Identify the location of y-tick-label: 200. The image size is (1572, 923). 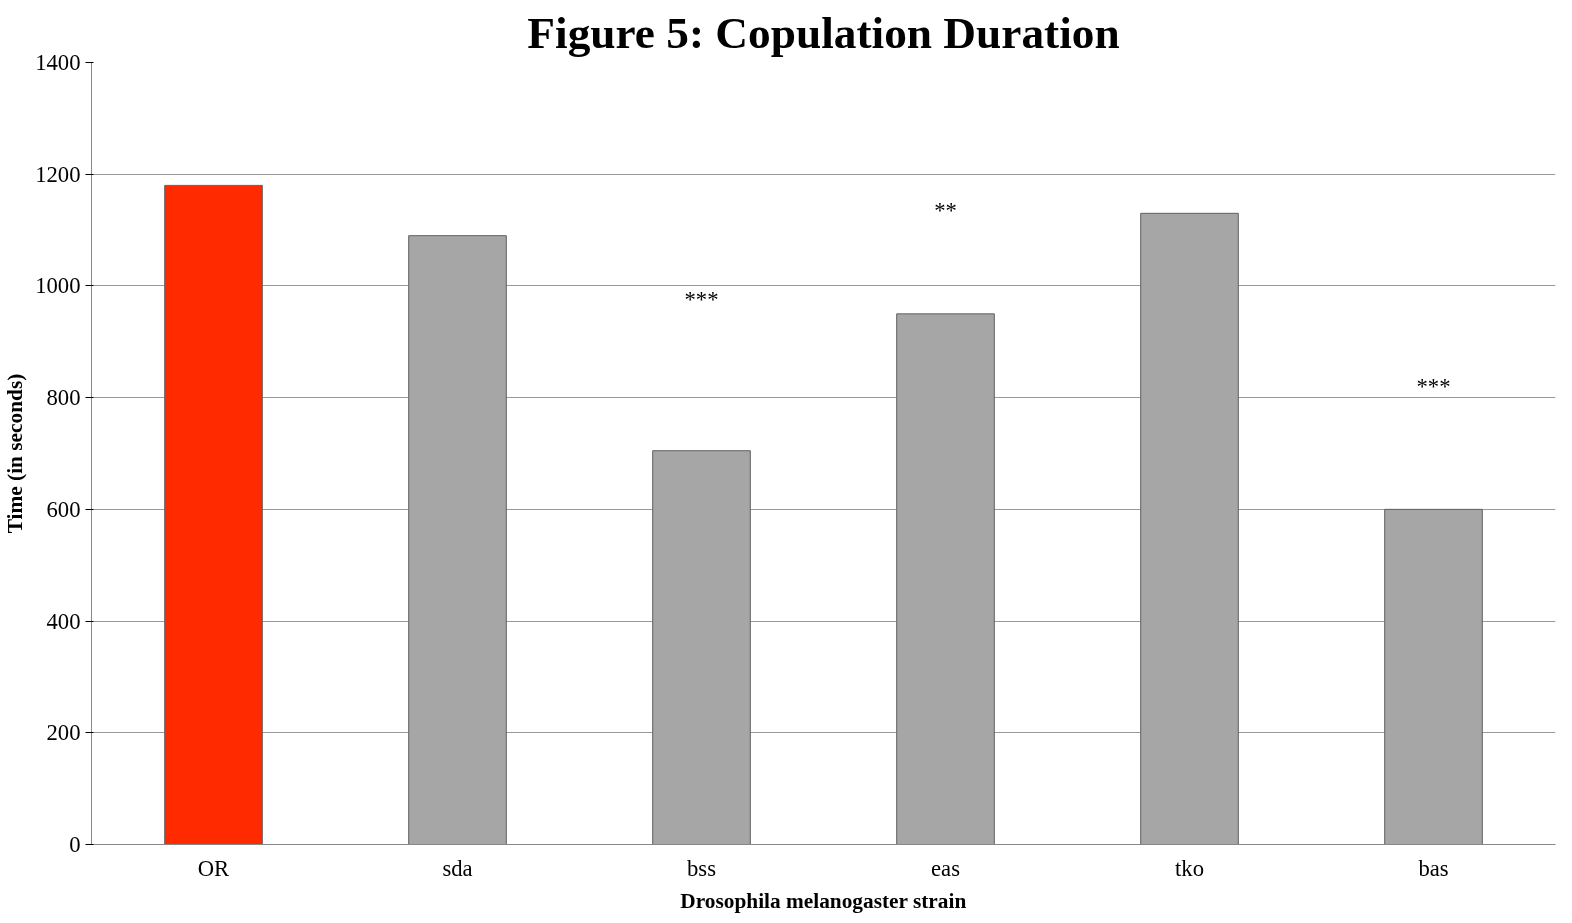
(63, 733).